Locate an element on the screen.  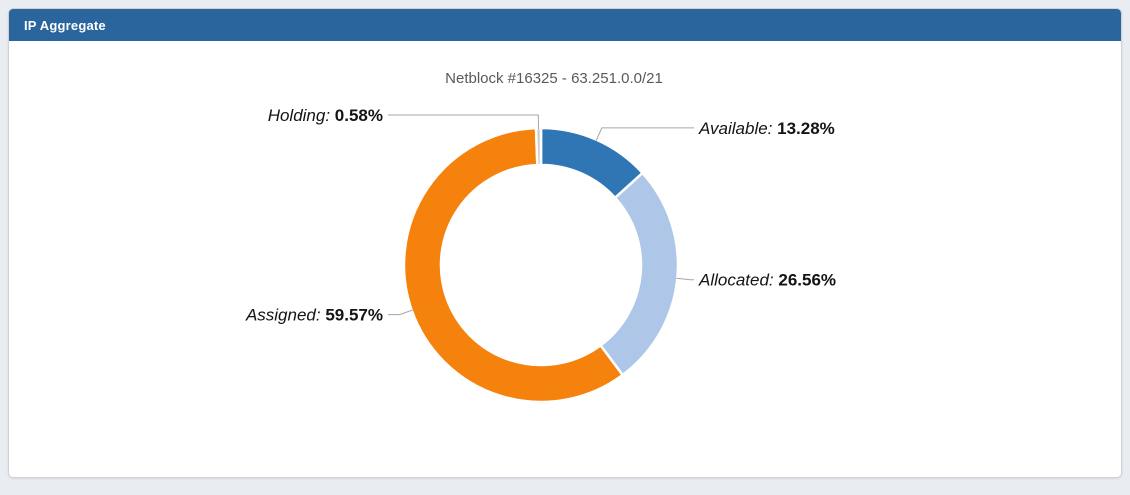
panel-header: IP Aggregate is located at coordinates (565, 25).